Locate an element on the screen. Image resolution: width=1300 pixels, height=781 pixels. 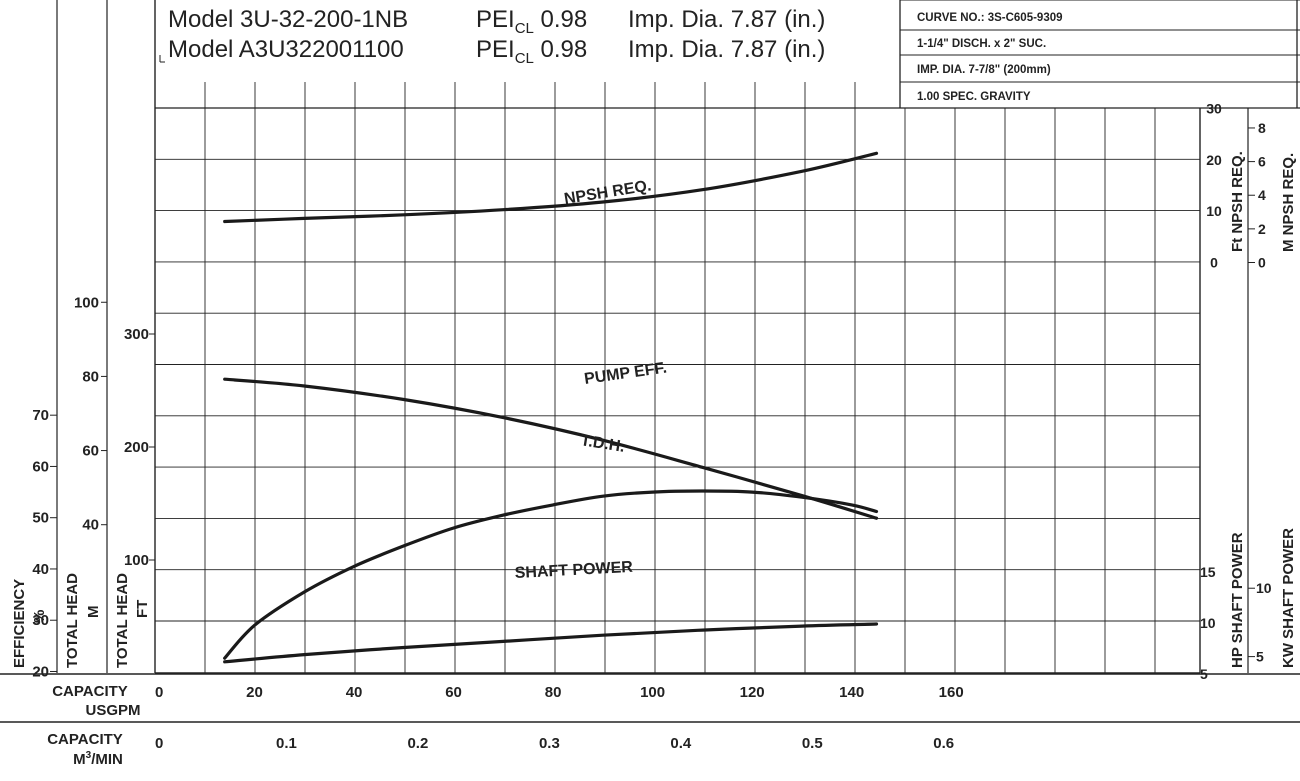
m3-axis-label: CAPACITY is located at coordinates (85, 739).